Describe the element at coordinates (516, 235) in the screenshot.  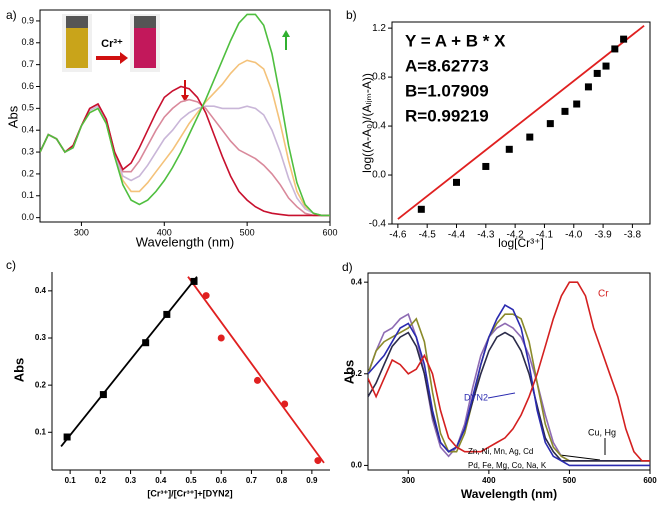
I see `x-tick-label: -4.2` at that location.